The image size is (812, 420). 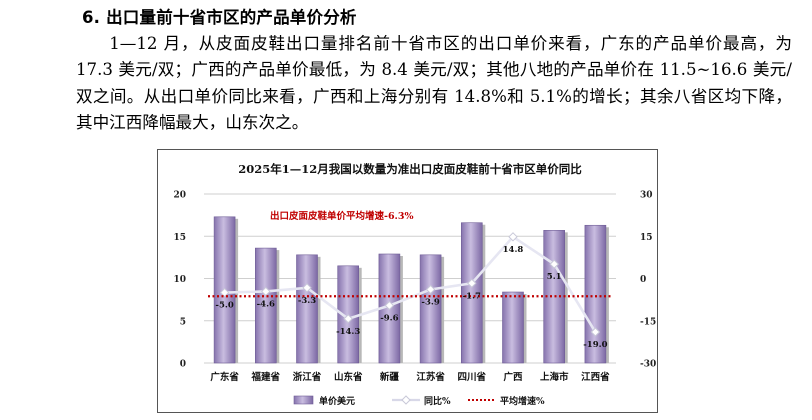 What do you see at coordinates (307, 301) in the screenshot?
I see `yoy-data-label: -3.3` at bounding box center [307, 301].